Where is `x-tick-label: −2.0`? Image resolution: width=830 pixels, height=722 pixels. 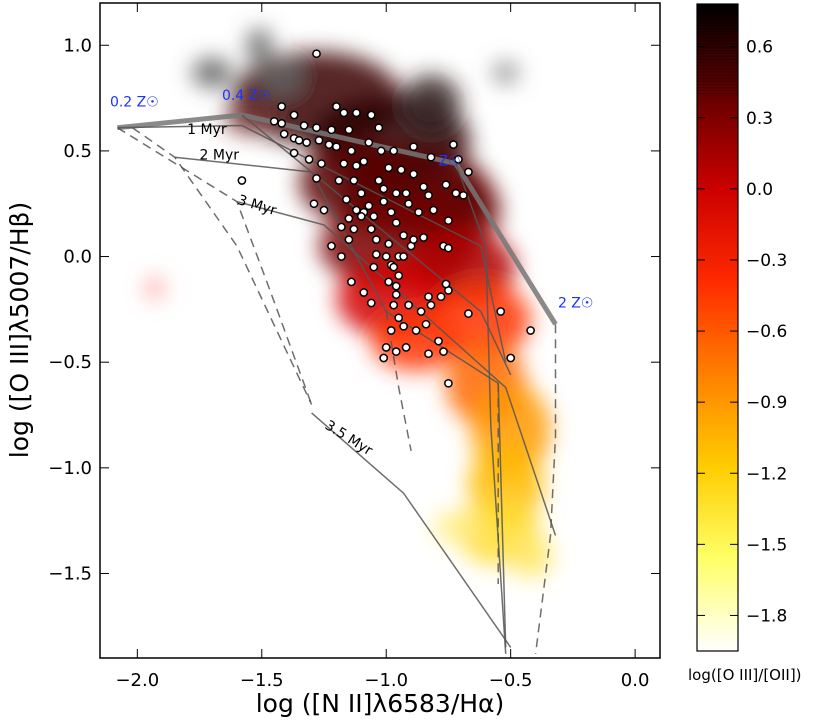
x-tick-label: −2.0 is located at coordinates (137, 680).